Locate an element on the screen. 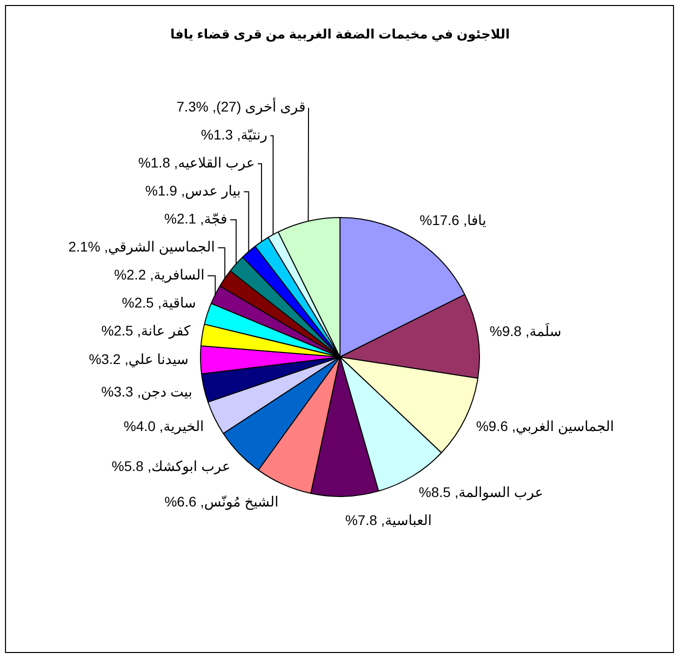 This screenshot has width=680, height=659. slice-label: عرب السوالمة, %8.5 is located at coordinates (481, 493).